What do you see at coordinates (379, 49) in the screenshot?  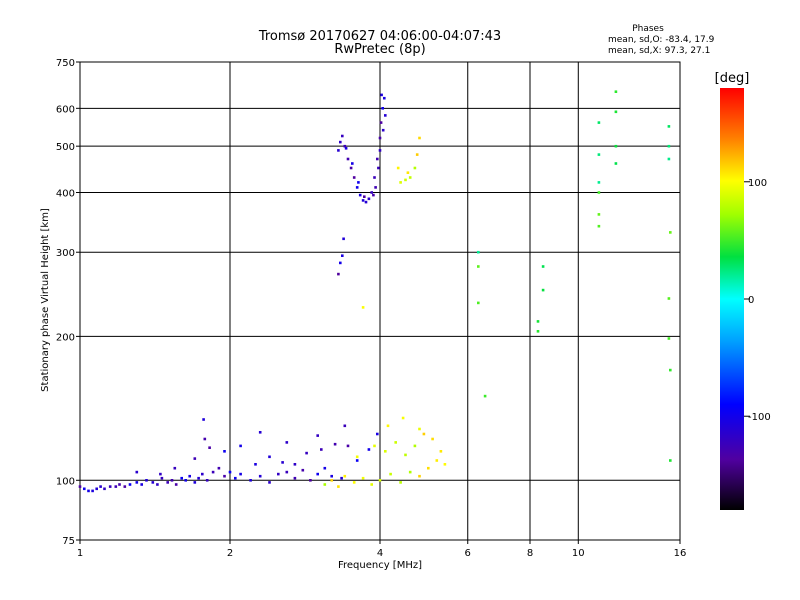 I see `chart-subtitle: RwPretec (8p)` at bounding box center [379, 49].